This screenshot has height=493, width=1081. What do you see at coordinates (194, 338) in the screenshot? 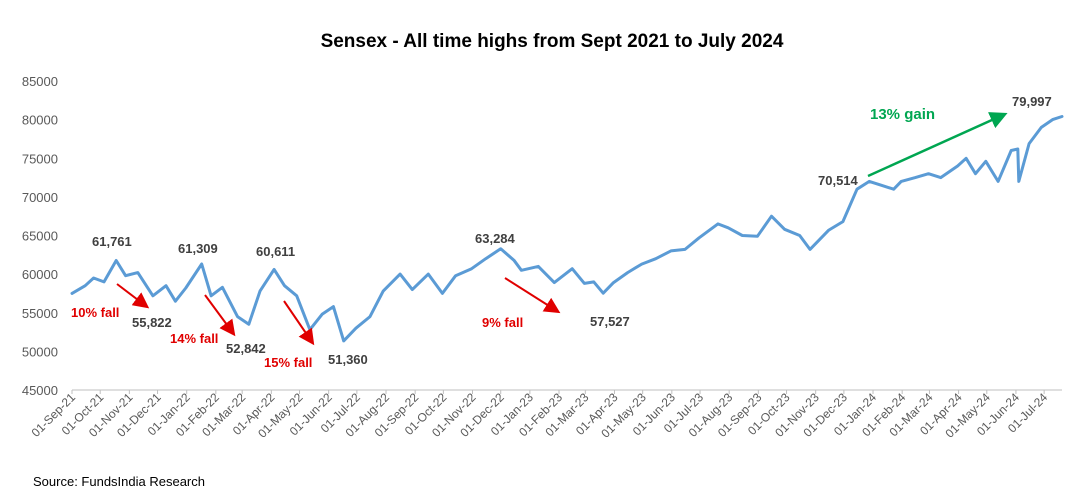
I see `fall-label-2: 14% fall` at bounding box center [194, 338].